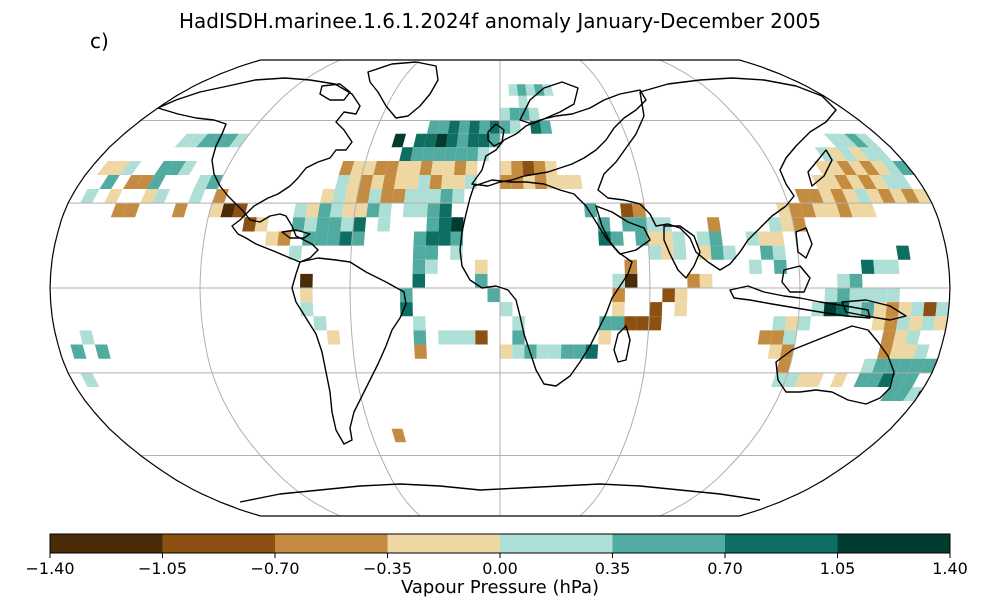  I want to click on coast-antarctica, so click(500, 493).